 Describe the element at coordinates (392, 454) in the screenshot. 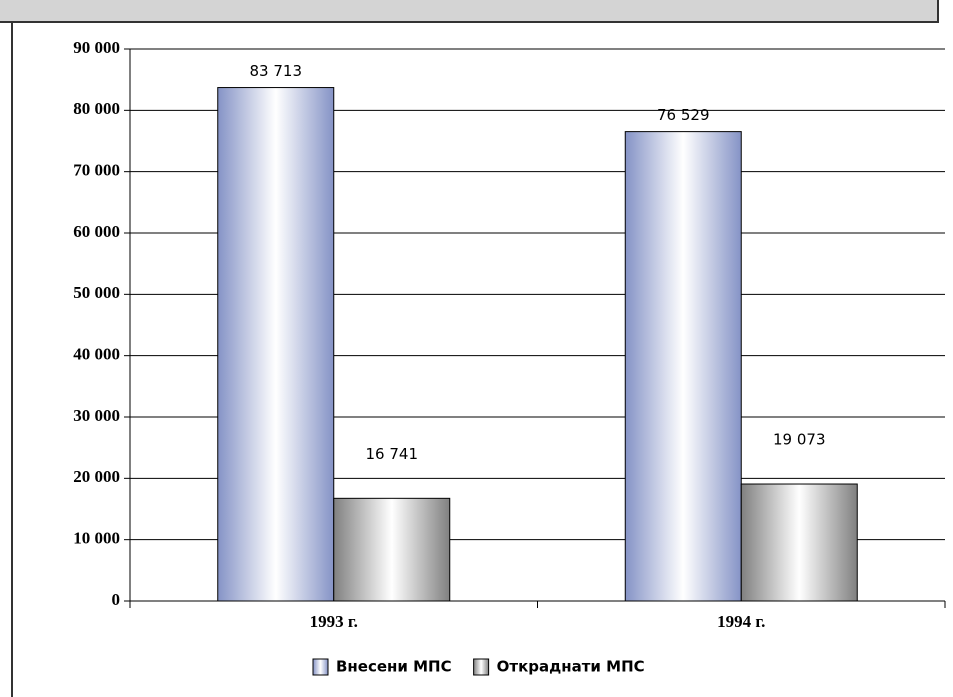

I see `value-label: 16 741` at that location.